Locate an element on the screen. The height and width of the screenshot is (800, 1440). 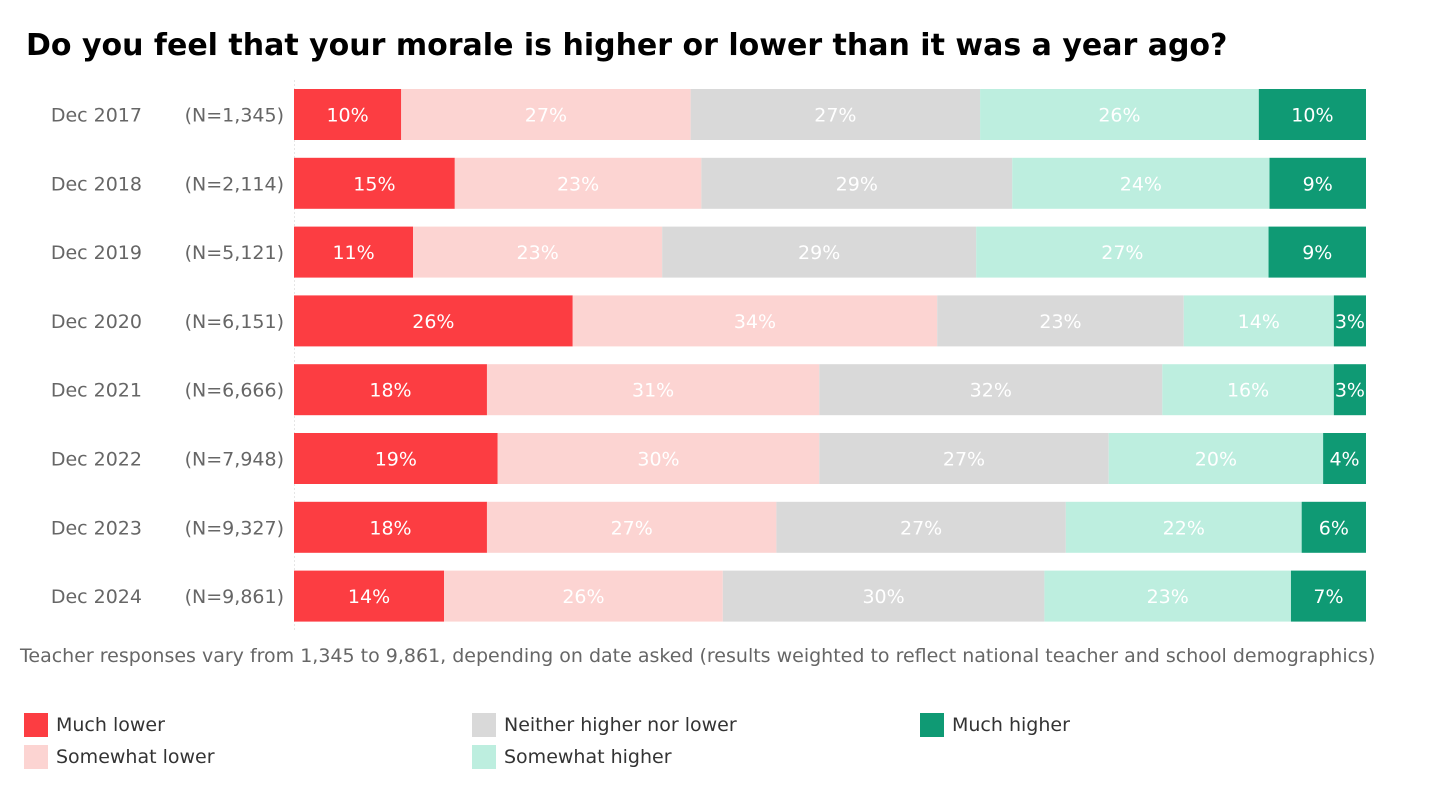
category-label: Dec 2019 is located at coordinates (96, 253).